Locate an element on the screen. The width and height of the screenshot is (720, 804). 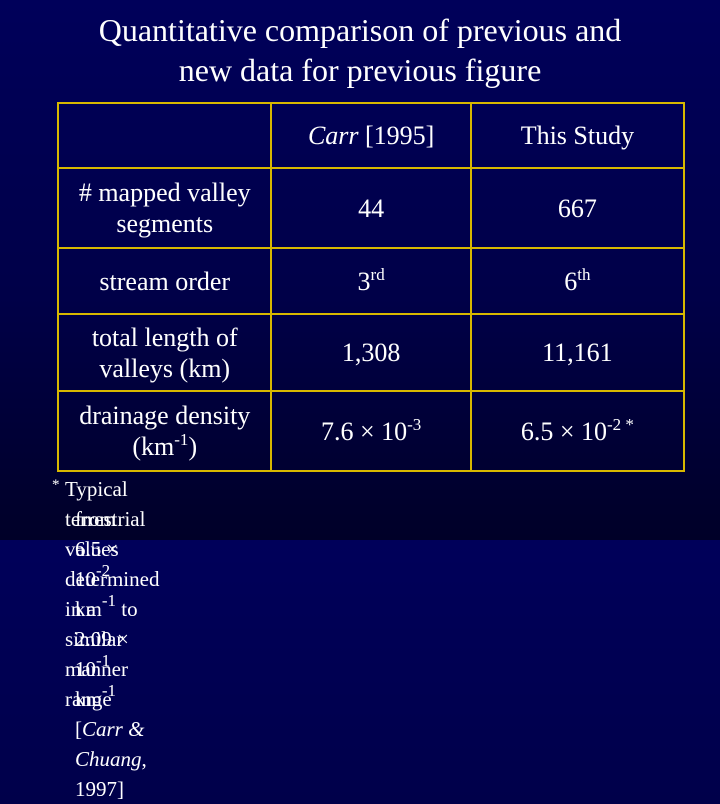
value-cell: 6th is located at coordinates (577, 281).